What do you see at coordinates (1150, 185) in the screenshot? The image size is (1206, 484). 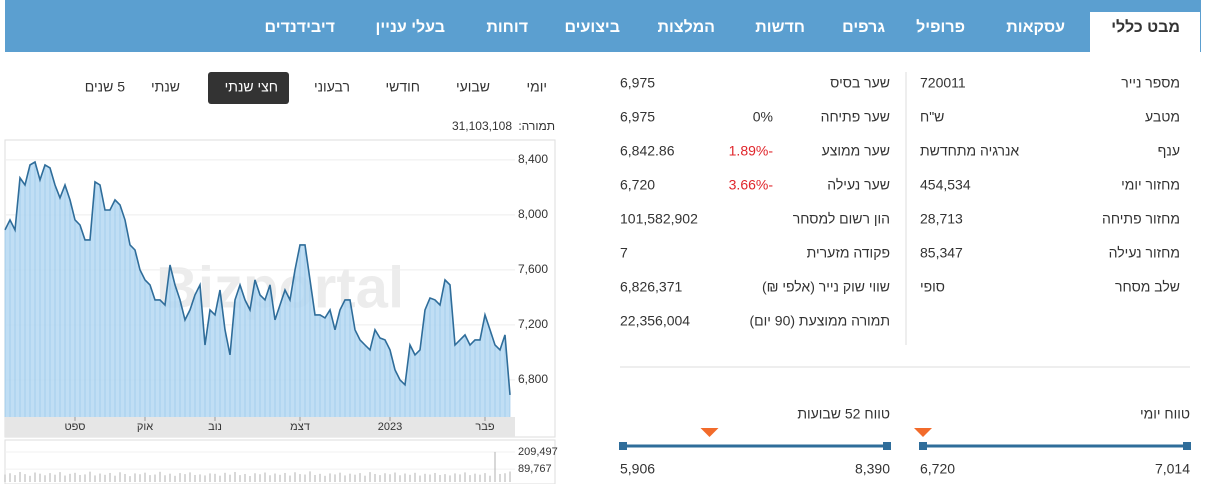 I see `info-label: מחזור יומי` at bounding box center [1150, 185].